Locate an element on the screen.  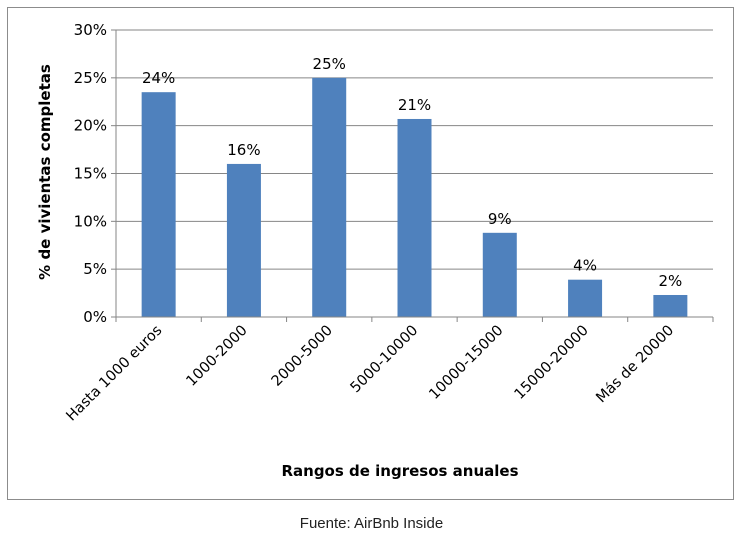
y-tick-label: 0% is located at coordinates (95, 317).